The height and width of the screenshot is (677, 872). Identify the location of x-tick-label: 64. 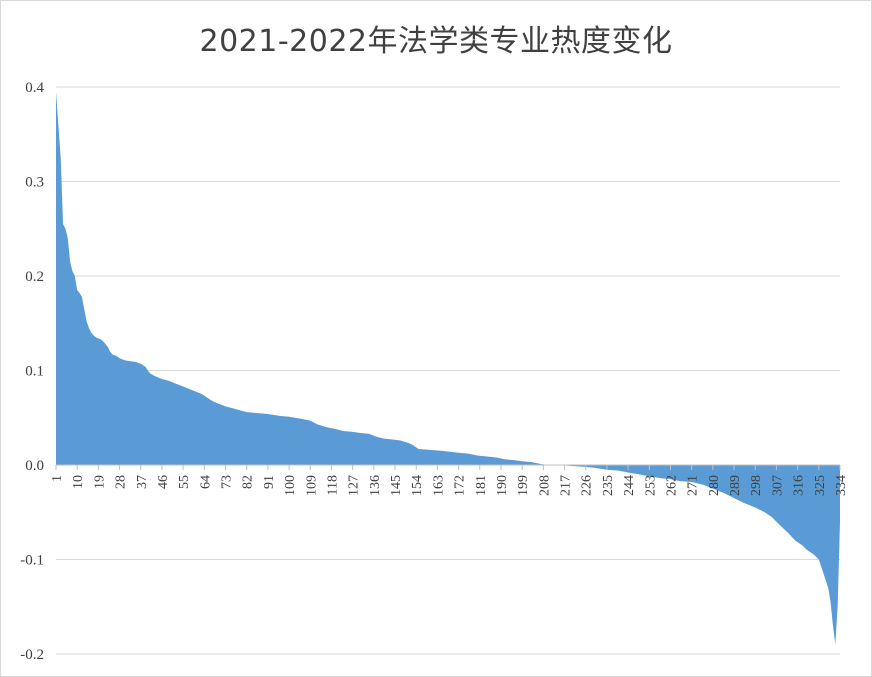
(205, 482).